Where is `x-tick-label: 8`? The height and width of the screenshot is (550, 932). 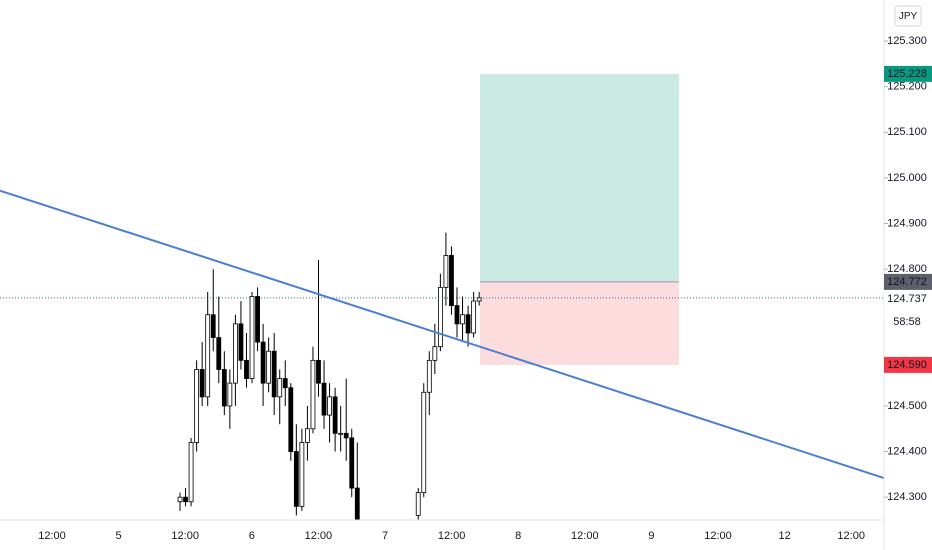 x-tick-label: 8 is located at coordinates (518, 536).